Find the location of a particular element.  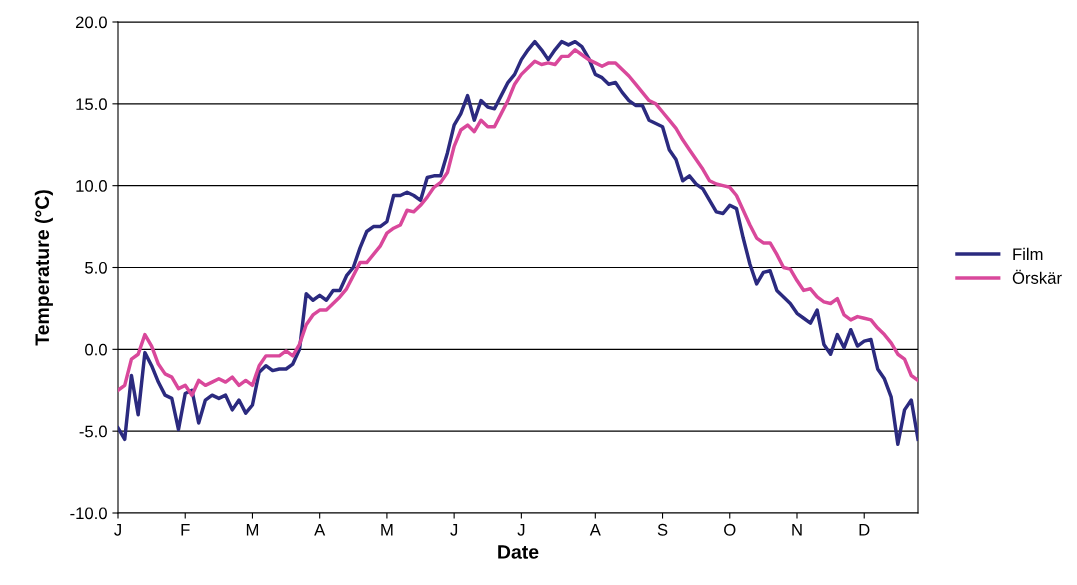

y-tick-label: 15.0 is located at coordinates (91, 104).